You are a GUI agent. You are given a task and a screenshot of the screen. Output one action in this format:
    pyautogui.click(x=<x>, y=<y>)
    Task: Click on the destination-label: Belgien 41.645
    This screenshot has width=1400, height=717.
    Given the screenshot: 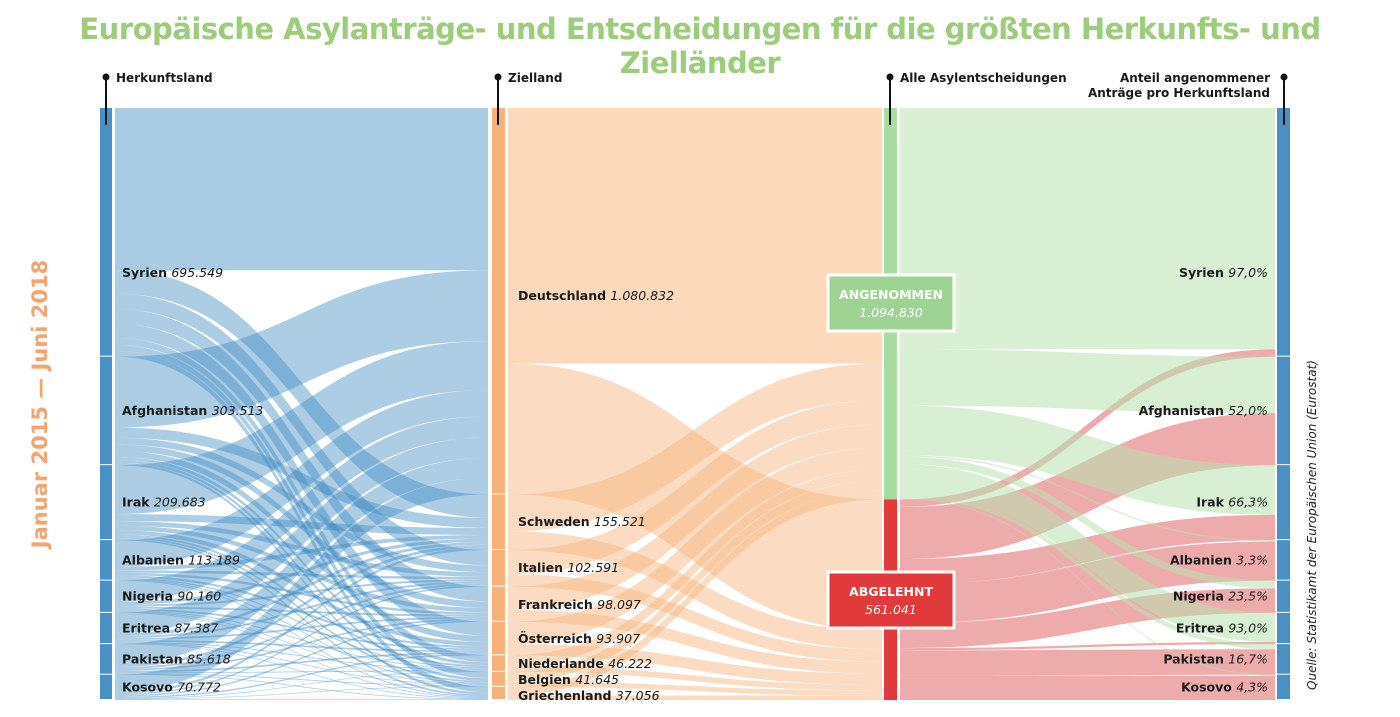 What is the action you would take?
    pyautogui.click(x=568, y=679)
    